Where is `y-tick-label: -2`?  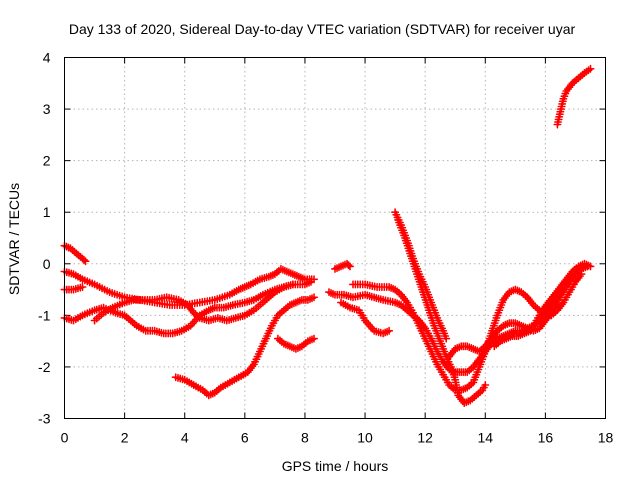 y-tick-label: -2 is located at coordinates (44, 367).